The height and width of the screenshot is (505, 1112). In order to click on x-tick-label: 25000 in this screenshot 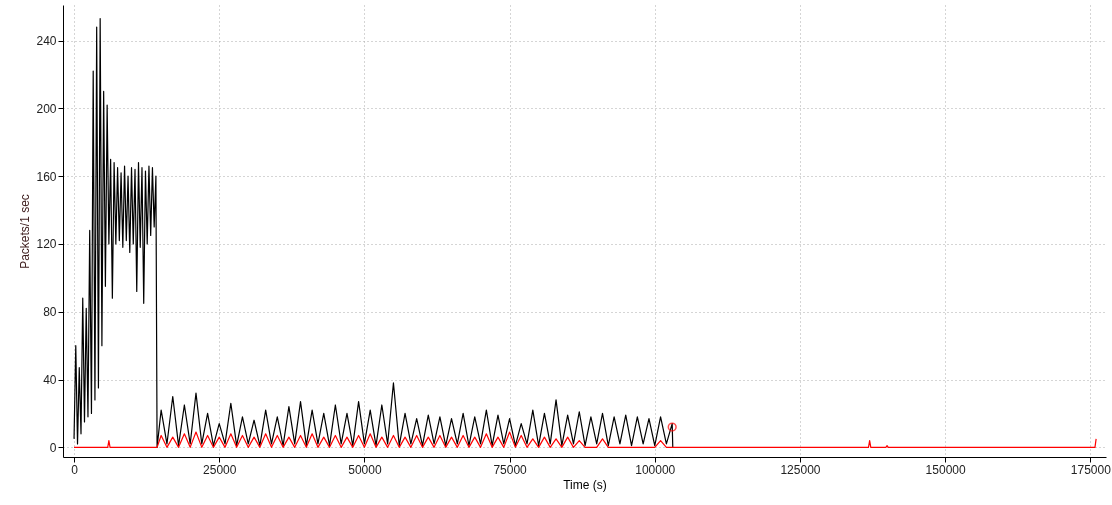, I will do `click(220, 469)`.